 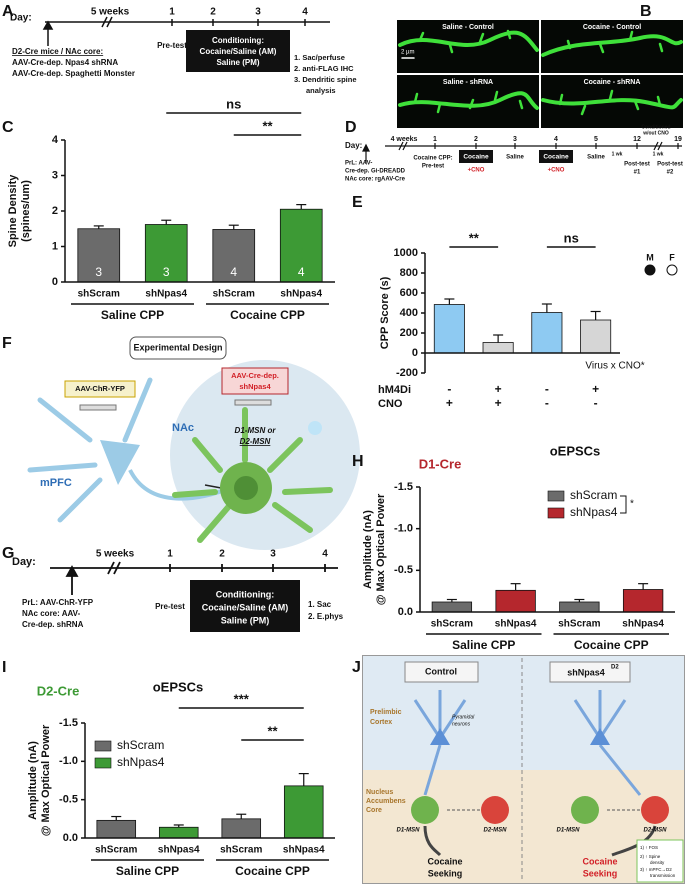 What do you see at coordinates (351, 127) in the screenshot?
I see `panel-label: D` at bounding box center [351, 127].